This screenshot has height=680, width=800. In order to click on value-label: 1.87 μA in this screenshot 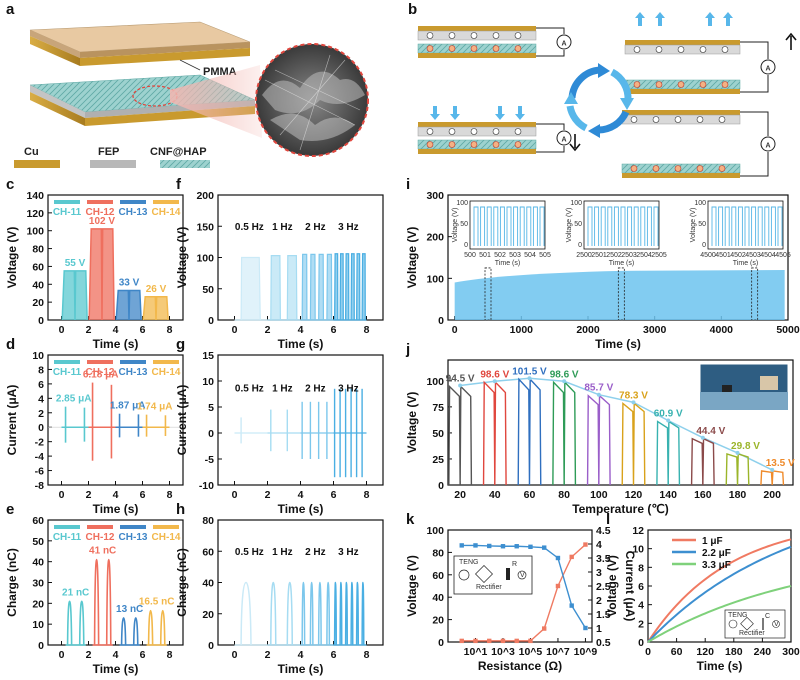, I will do `click(128, 406)`.